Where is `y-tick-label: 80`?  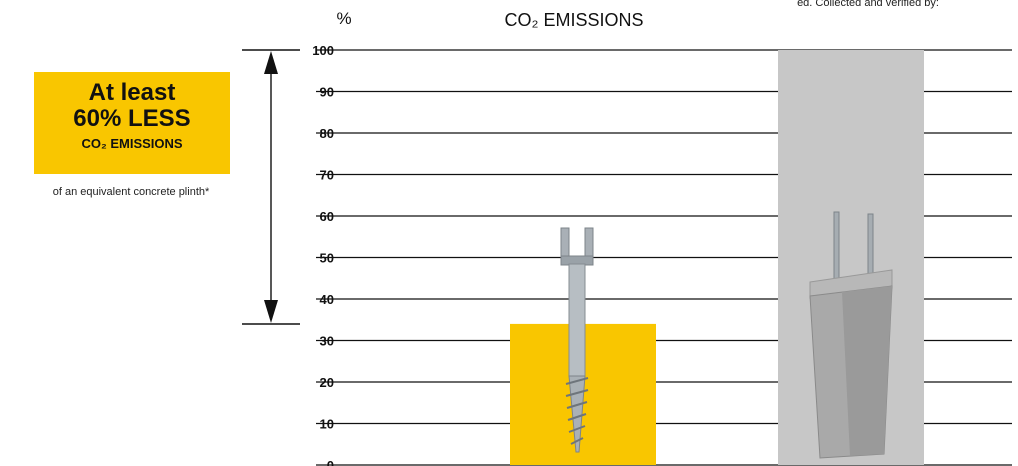 y-tick-label: 80 is located at coordinates (327, 133).